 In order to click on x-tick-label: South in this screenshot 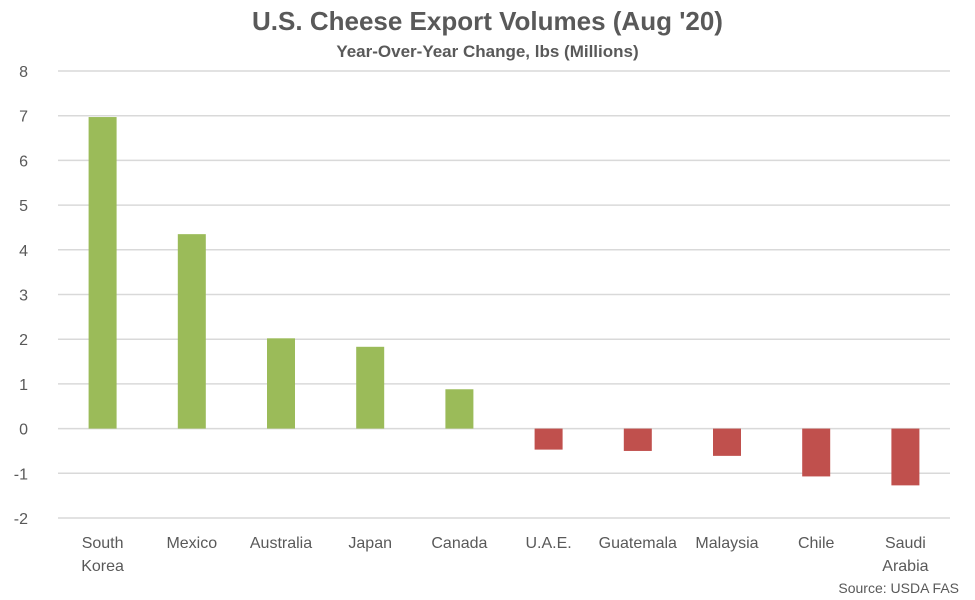, I will do `click(103, 543)`.